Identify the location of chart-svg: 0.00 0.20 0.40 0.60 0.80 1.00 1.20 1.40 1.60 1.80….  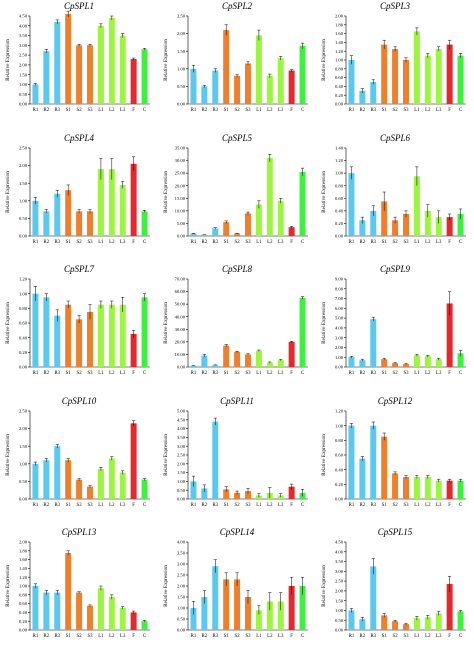
(77, 589).